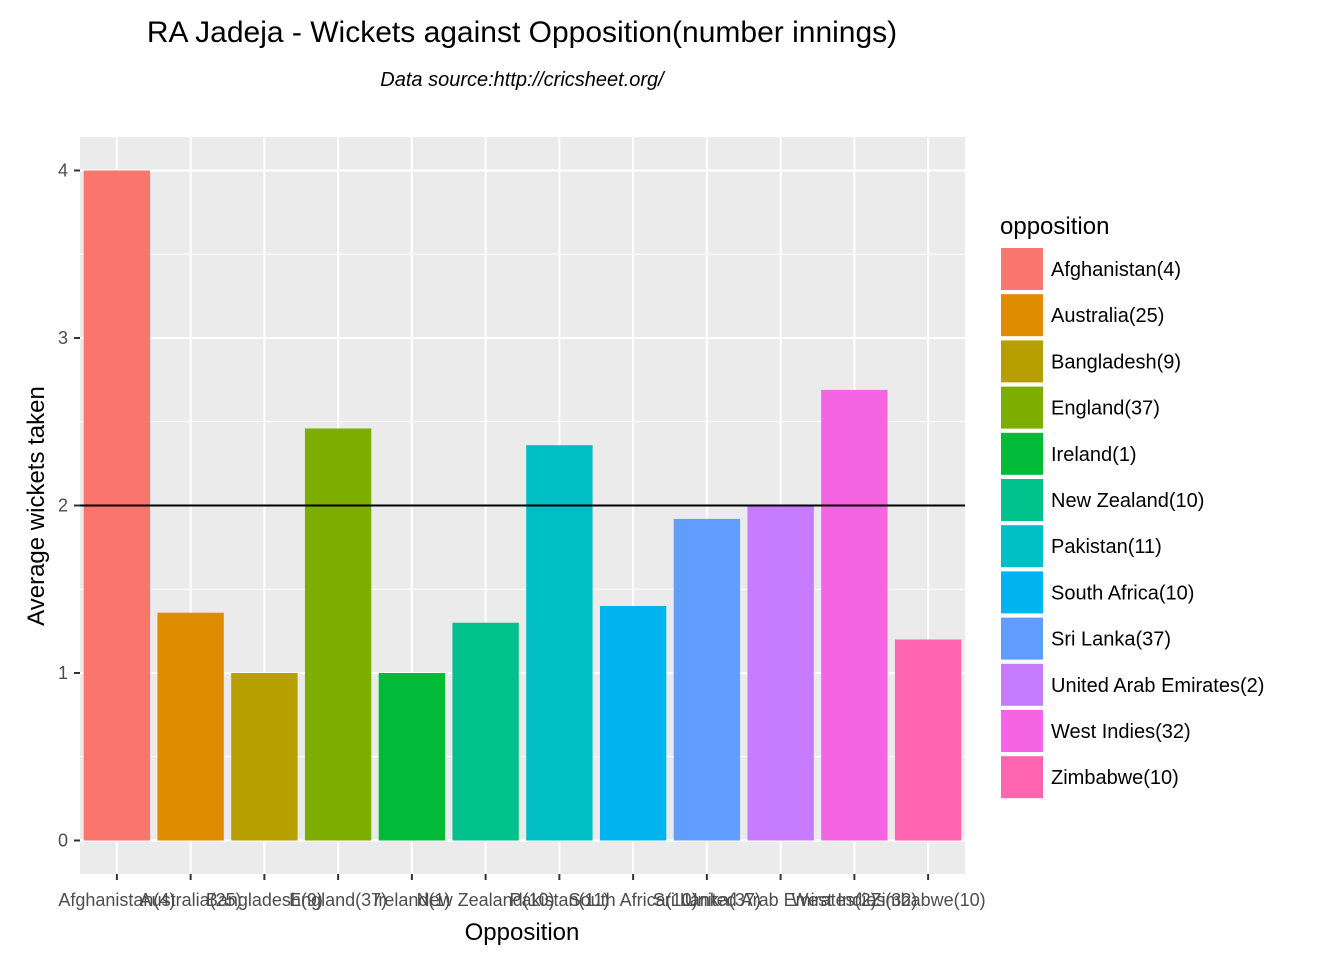 The width and height of the screenshot is (1344, 960). What do you see at coordinates (412, 757) in the screenshot?
I see `bar-ireland` at bounding box center [412, 757].